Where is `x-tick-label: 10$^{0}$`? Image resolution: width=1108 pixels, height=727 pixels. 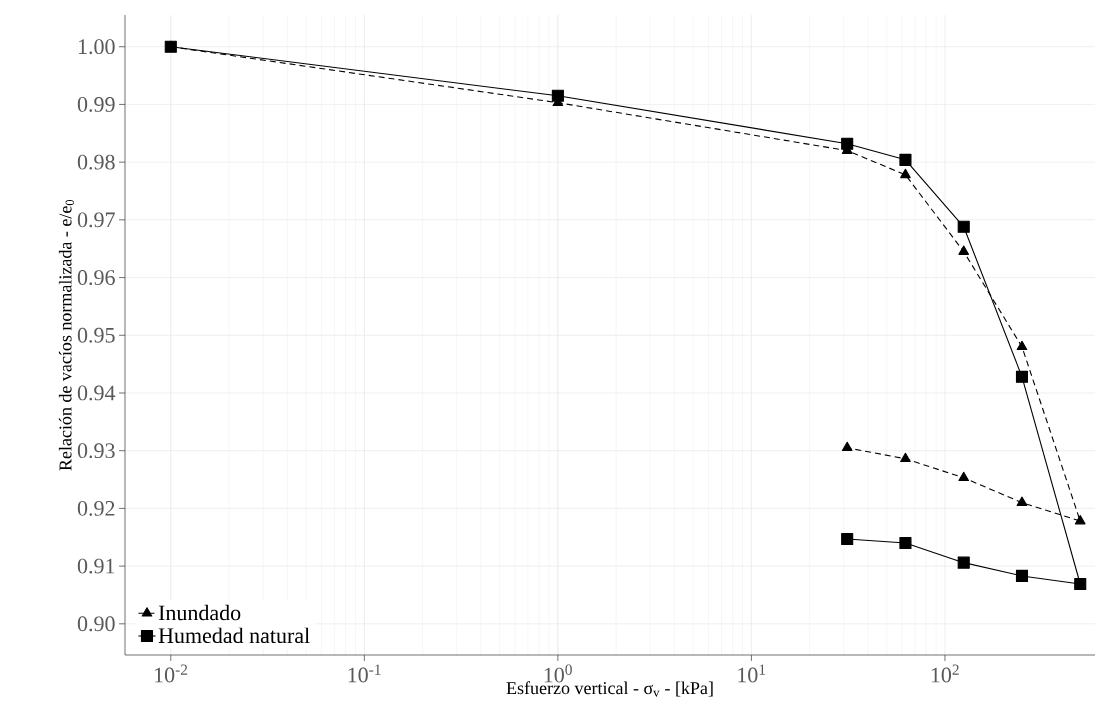 x-tick-label: 10$^{0}$ is located at coordinates (558, 673).